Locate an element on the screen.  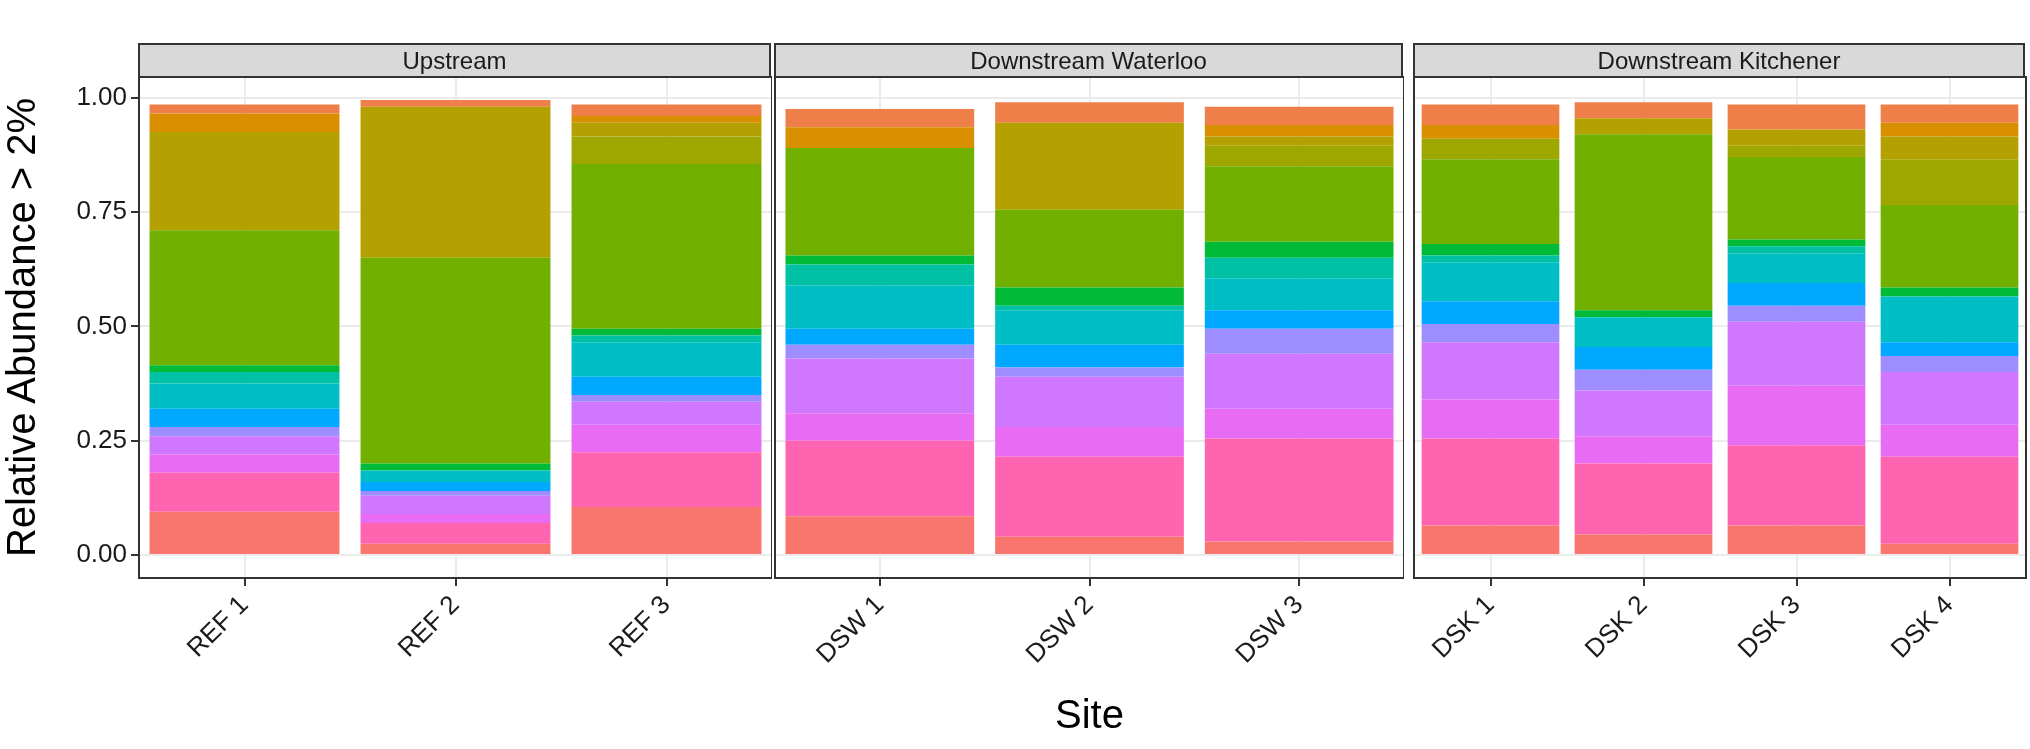
y-axis-title: Relative Abundance > 2% is located at coordinates (22, 327).